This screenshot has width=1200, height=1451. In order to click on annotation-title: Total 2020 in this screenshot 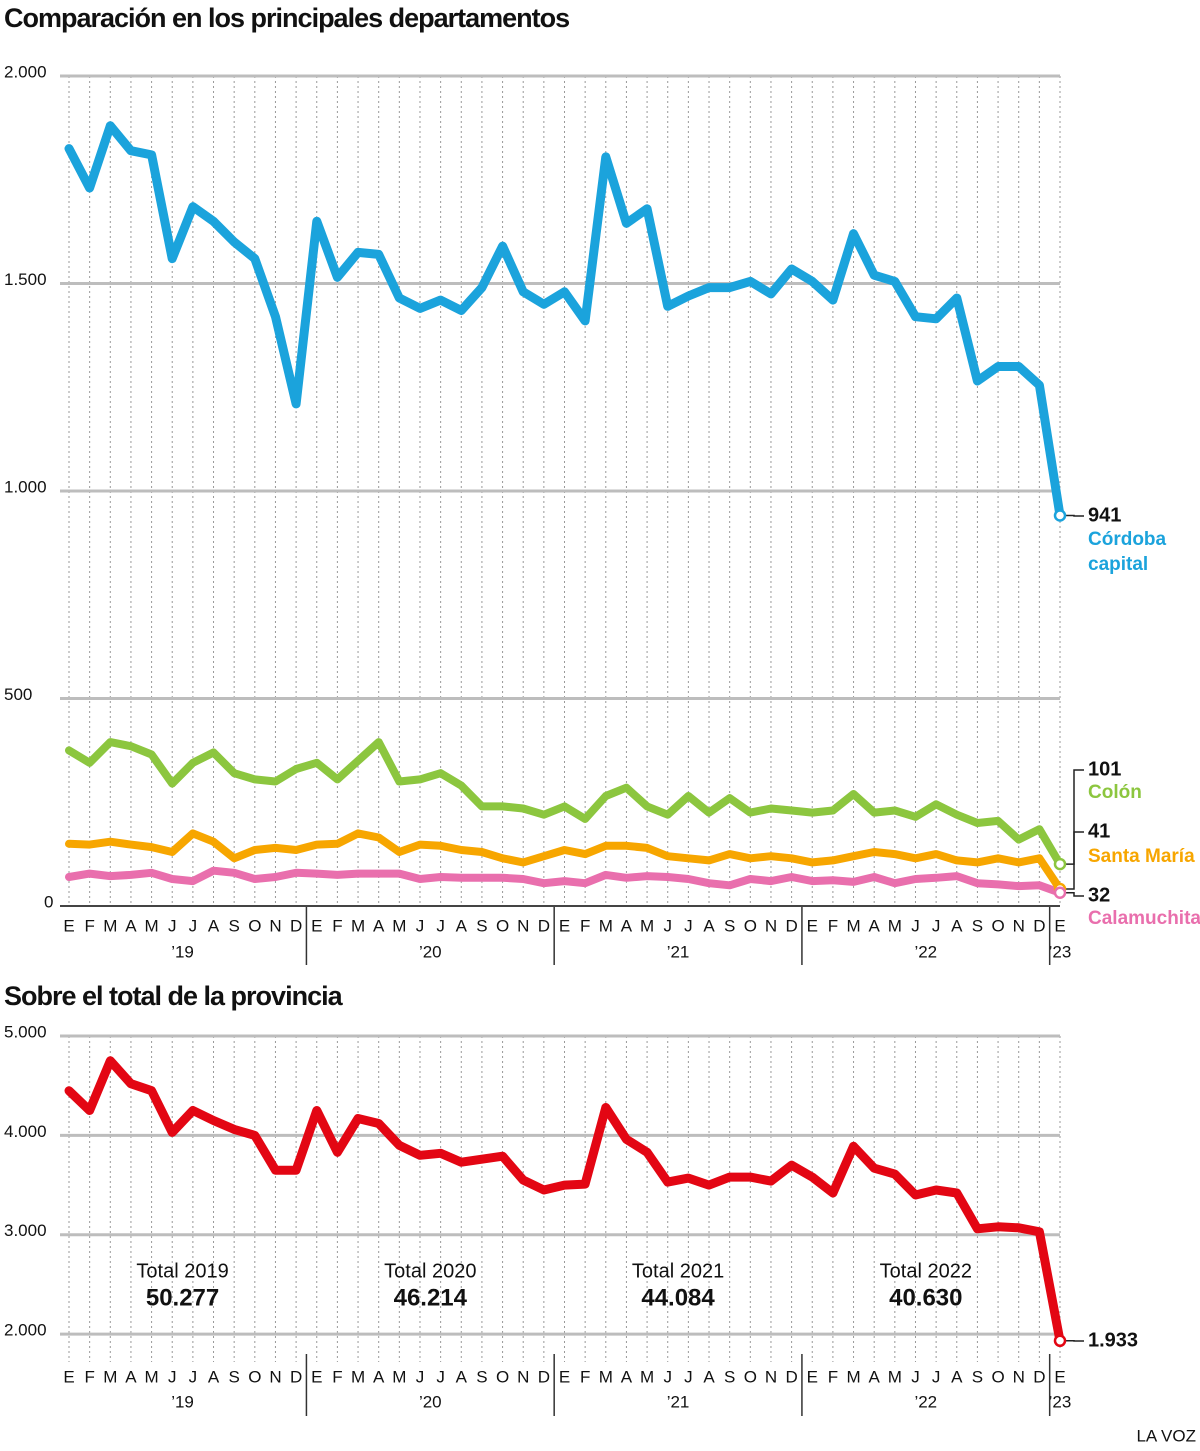, I will do `click(430, 1271)`.